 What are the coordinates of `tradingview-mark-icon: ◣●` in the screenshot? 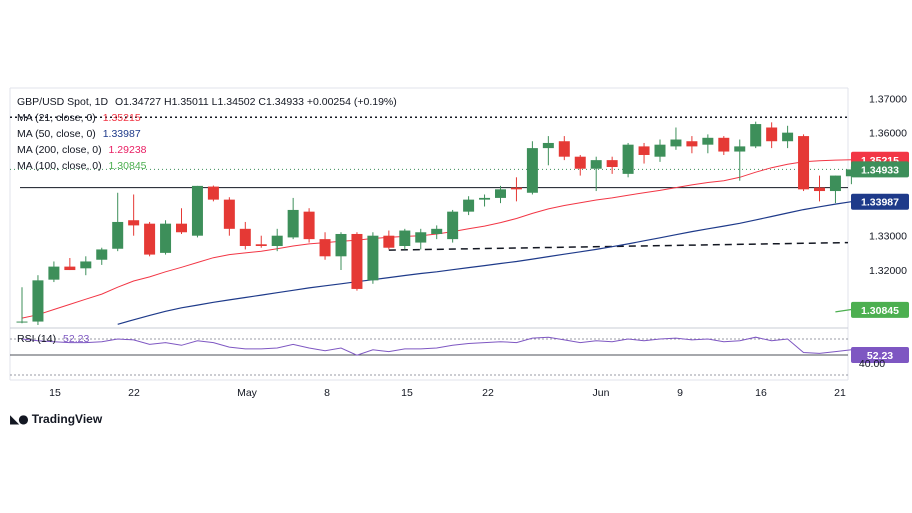 It's located at (19, 419).